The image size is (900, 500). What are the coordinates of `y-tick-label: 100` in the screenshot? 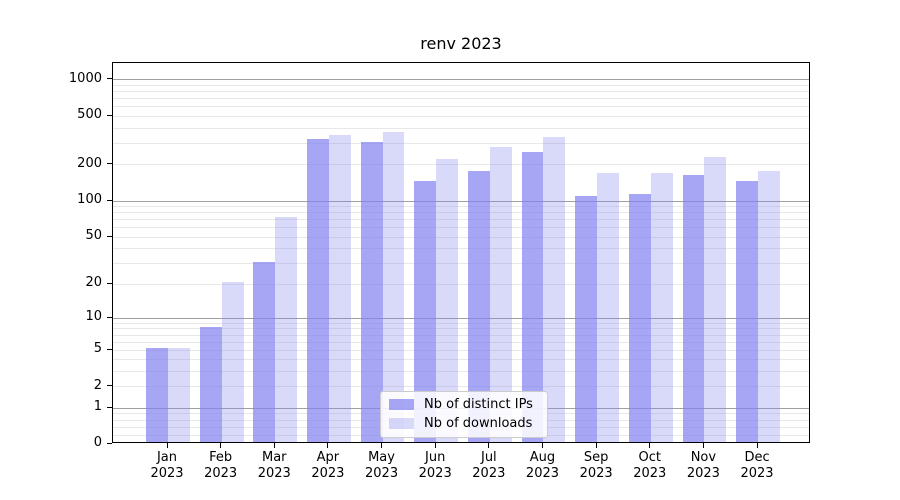 It's located at (89, 200).